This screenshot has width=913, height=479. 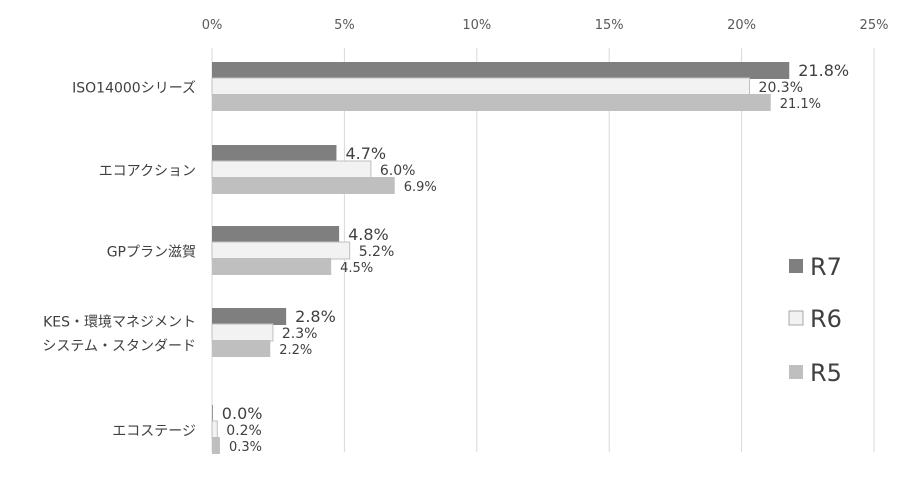 I want to click on data-label-r6: 20.3%, so click(x=781, y=88).